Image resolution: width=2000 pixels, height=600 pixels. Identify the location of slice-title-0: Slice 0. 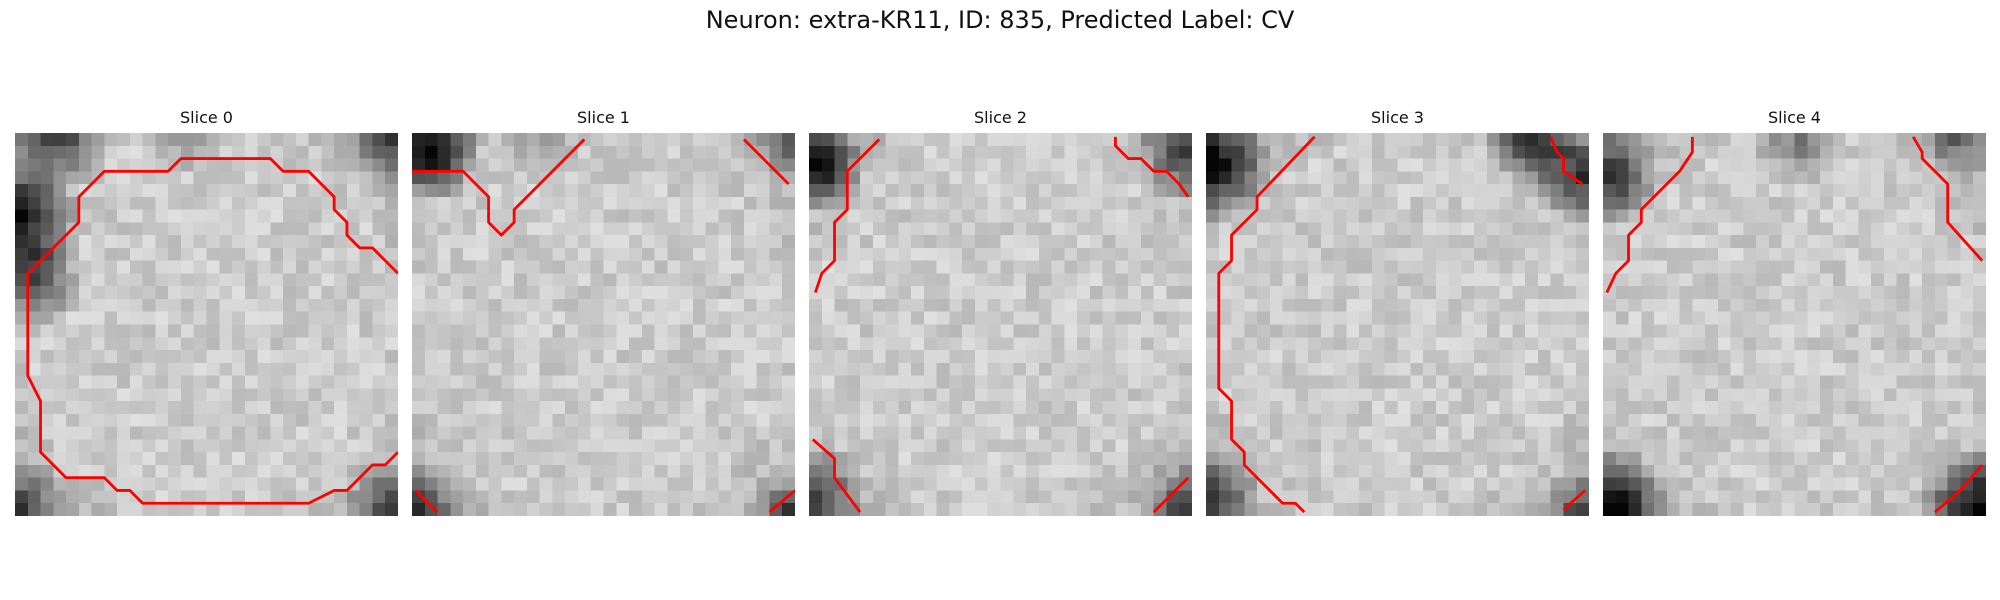
(206, 117).